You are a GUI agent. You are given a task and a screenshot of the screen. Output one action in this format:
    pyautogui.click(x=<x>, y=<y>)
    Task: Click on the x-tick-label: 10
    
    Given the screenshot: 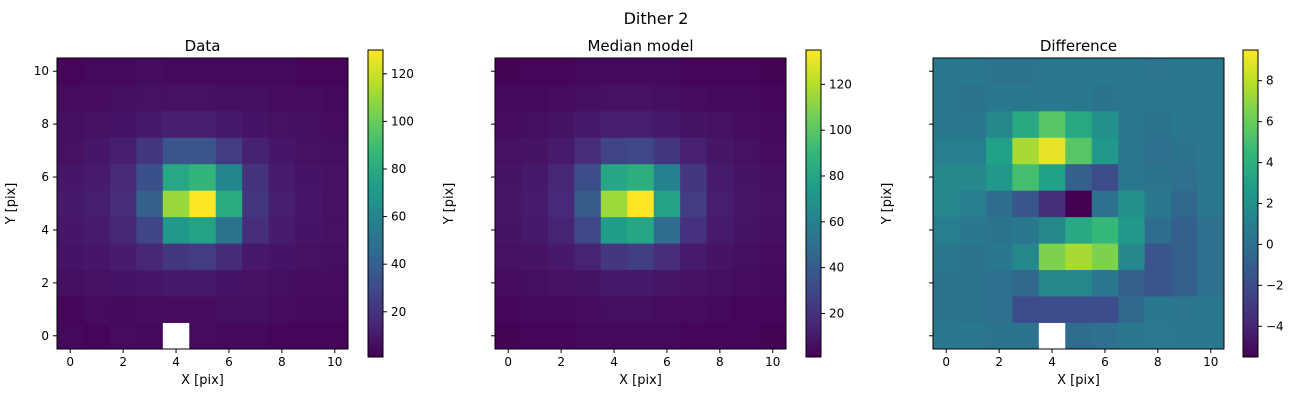 What is the action you would take?
    pyautogui.click(x=1210, y=362)
    